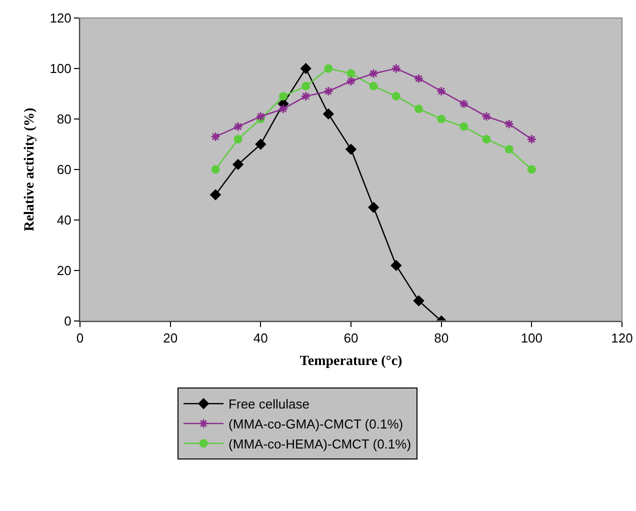 The image size is (636, 511). Describe the element at coordinates (260, 338) in the screenshot. I see `x-tick-label: 40` at that location.